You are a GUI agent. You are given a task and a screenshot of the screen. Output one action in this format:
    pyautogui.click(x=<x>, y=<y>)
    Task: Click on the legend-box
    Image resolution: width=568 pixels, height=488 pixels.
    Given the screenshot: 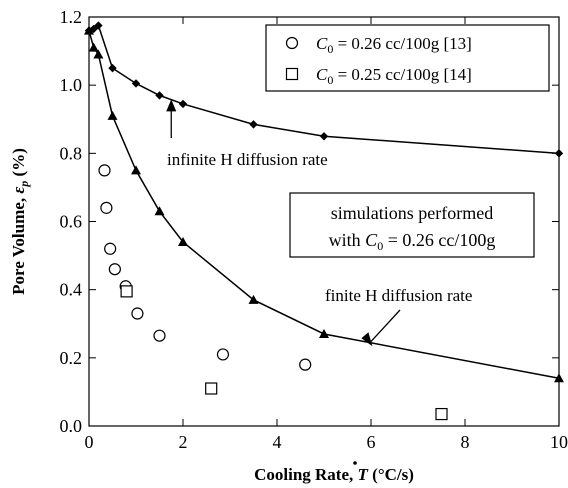 What is the action you would take?
    pyautogui.click(x=407, y=58)
    